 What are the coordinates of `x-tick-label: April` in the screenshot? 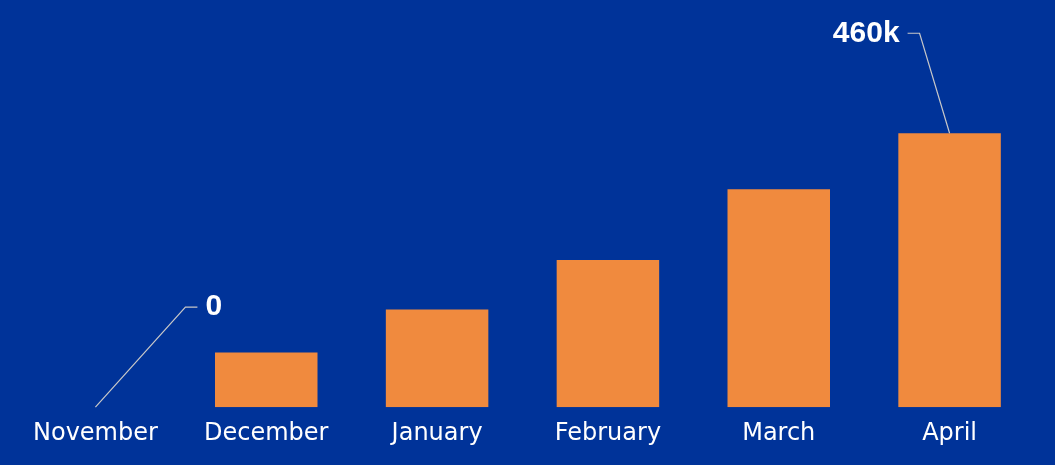 It's located at (950, 431).